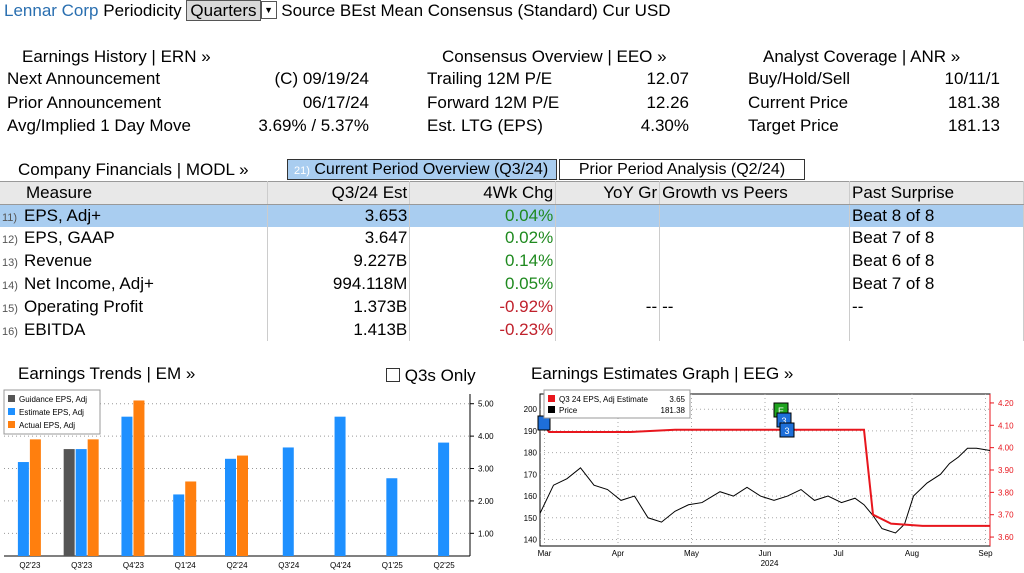 The image size is (1024, 573). What do you see at coordinates (393, 565) in the screenshot?
I see `x-tick-label: Q1'25` at bounding box center [393, 565].